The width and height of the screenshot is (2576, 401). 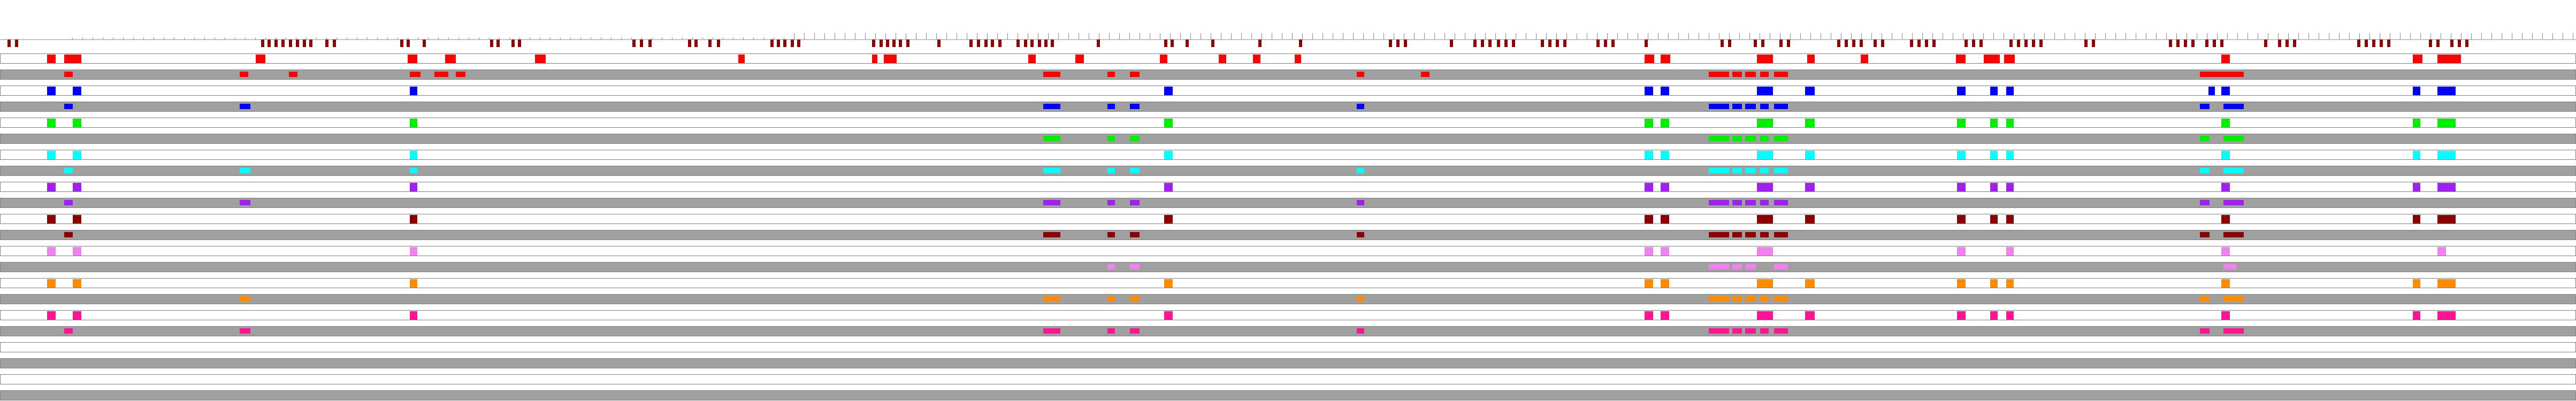 I want to click on track-9-mark, so click(x=1994, y=187).